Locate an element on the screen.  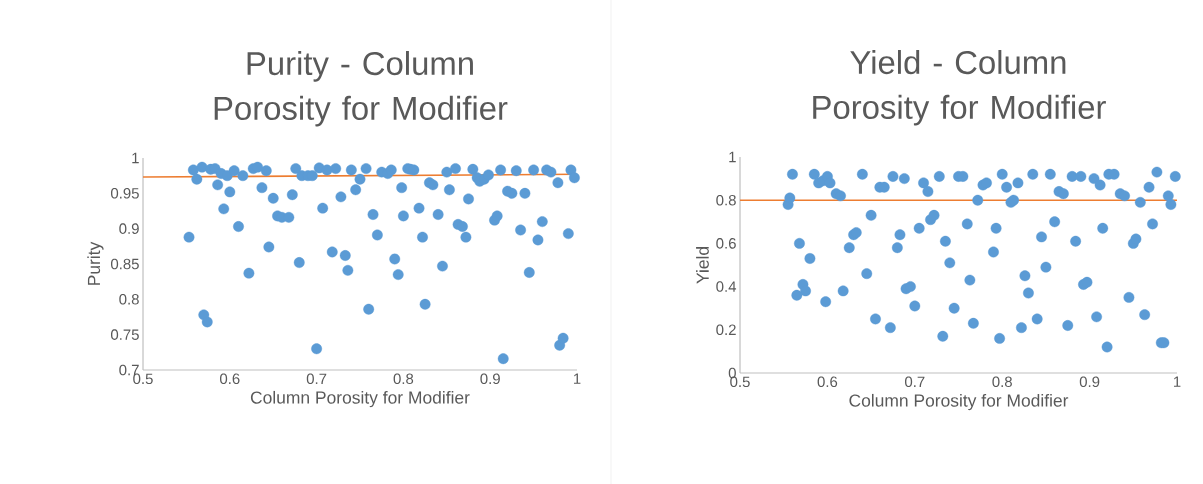
y-axis-title: Purity is located at coordinates (95, 263).